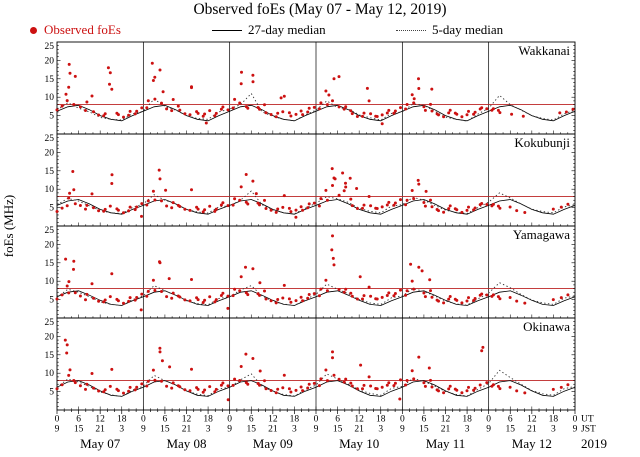 The height and width of the screenshot is (457, 640). Describe the element at coordinates (8, 226) in the screenshot. I see `y-axis-label: foEs (MHz)` at that location.